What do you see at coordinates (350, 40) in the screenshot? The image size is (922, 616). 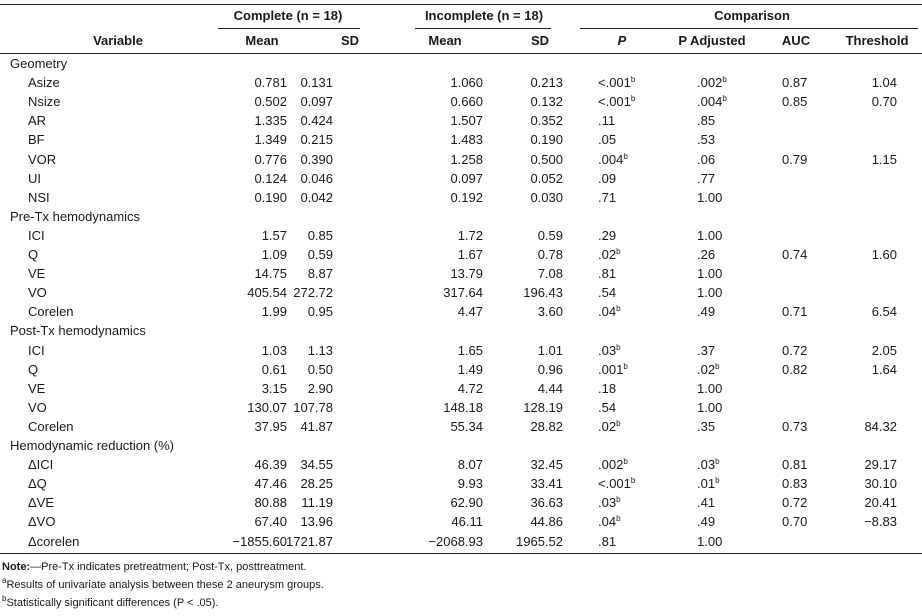 I see `column-header-text: SD` at bounding box center [350, 40].